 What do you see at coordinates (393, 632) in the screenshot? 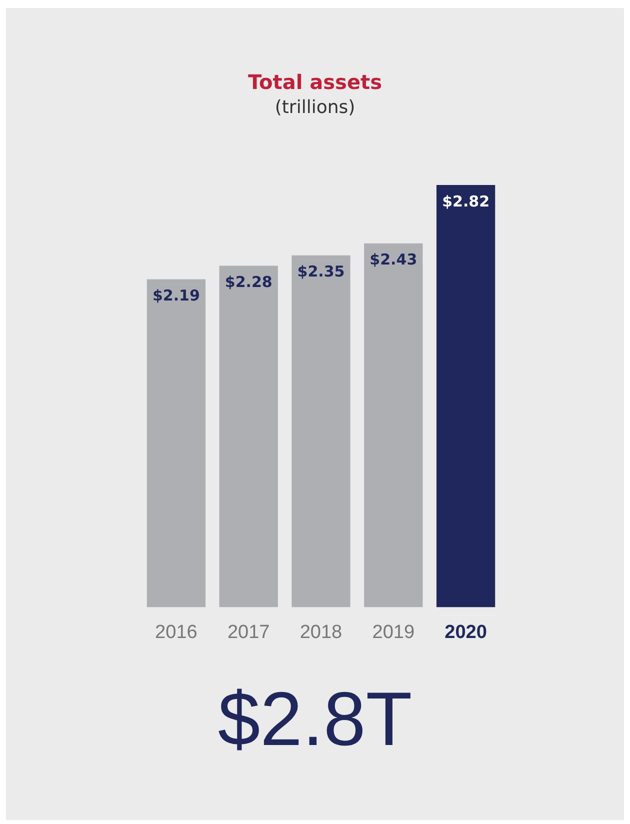
I see `x-tick-label: 2019` at bounding box center [393, 632].